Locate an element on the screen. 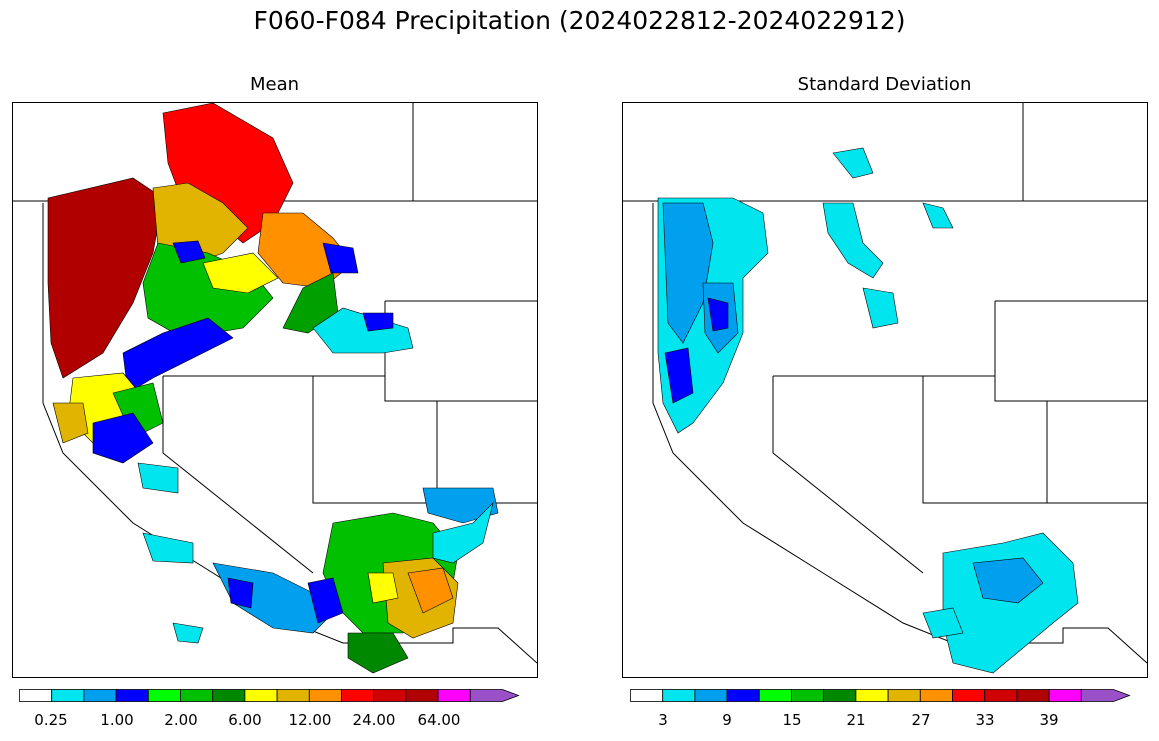  stddev-tick-label: 27 is located at coordinates (921, 720).